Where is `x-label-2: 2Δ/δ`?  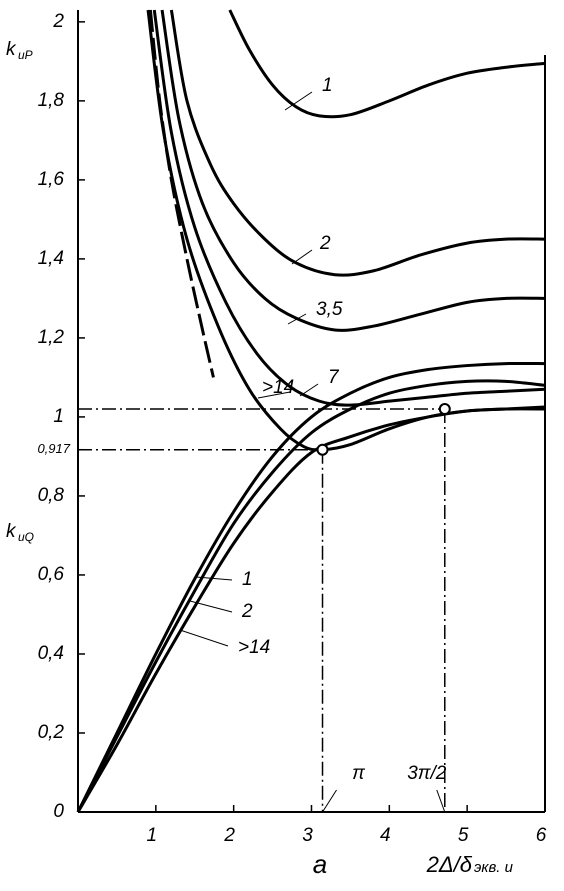
x-label-2: 2Δ/δ is located at coordinates (449, 864).